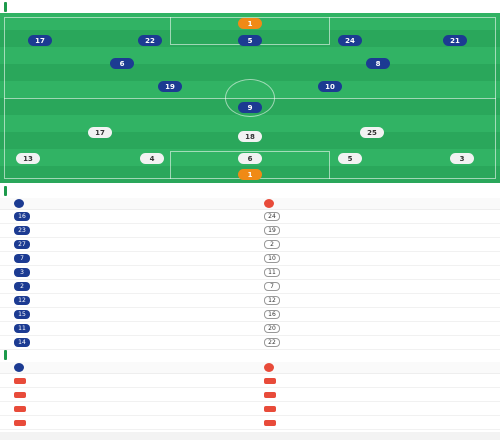 The height and width of the screenshot is (440, 500). Describe the element at coordinates (375, 329) in the screenshot. I see `table-row: 20` at that location.